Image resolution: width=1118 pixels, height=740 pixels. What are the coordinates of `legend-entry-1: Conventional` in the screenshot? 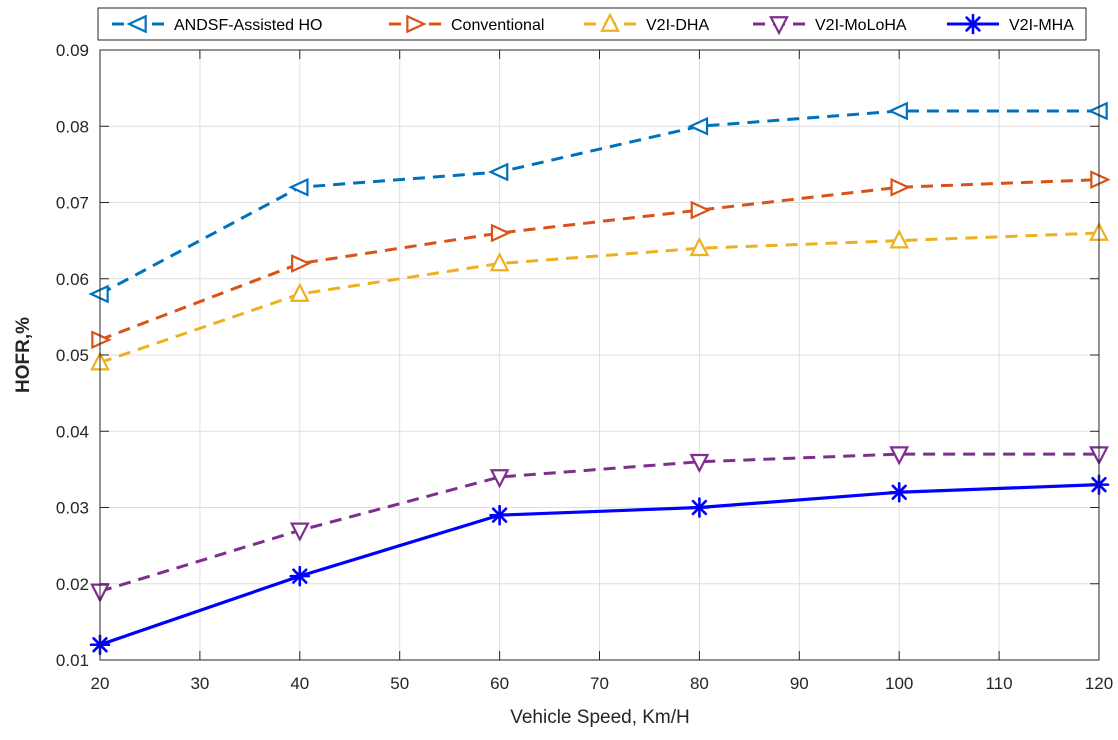 It's located at (466, 24).